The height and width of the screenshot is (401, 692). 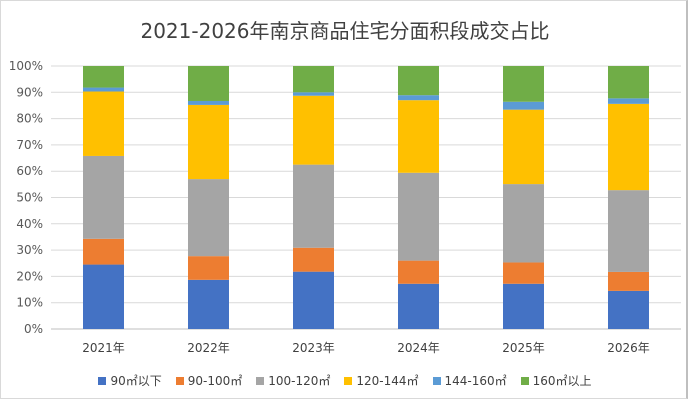 What do you see at coordinates (29, 171) in the screenshot?
I see `y-tick-label: 60%` at bounding box center [29, 171].